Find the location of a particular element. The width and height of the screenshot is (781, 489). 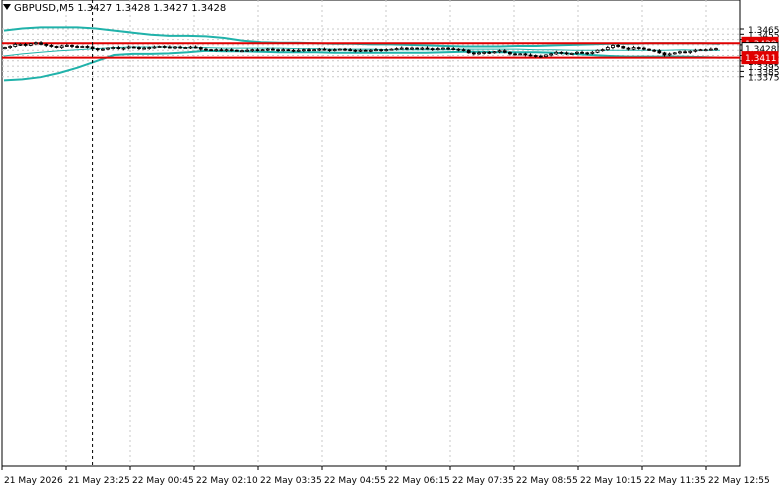

price-tag-label: 1.3411 is located at coordinates (761, 59).